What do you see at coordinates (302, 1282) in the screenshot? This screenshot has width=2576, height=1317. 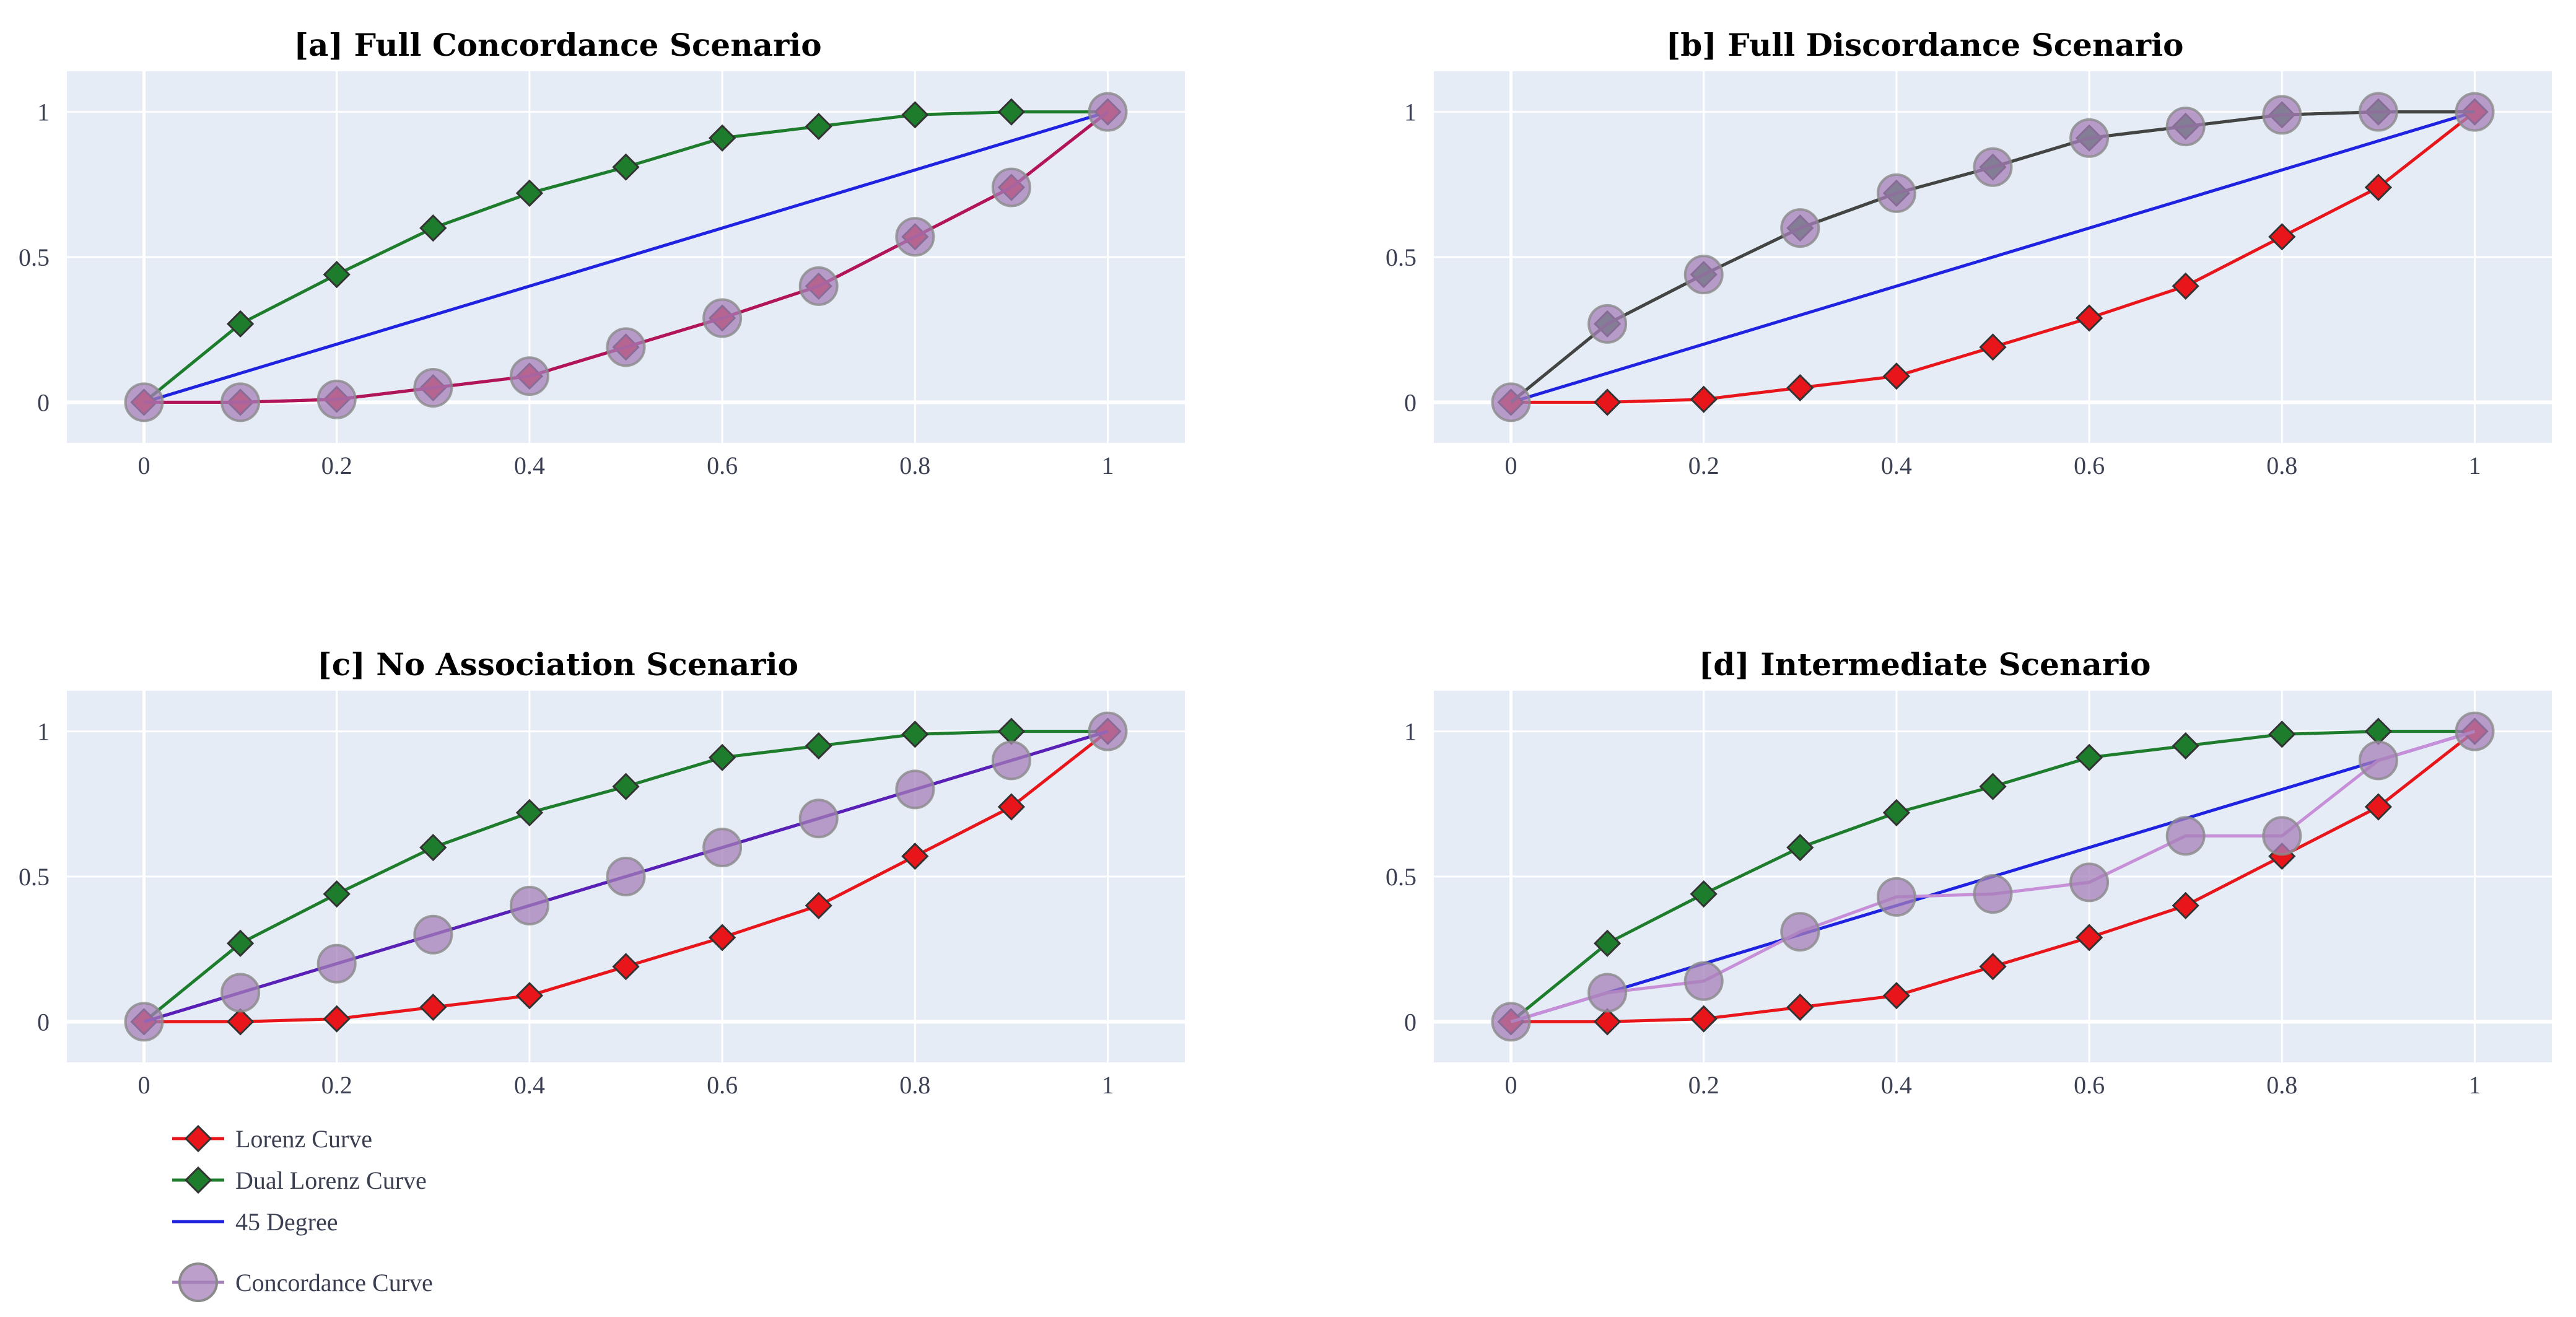 I see `legend-item-concordance-curve: Concordance Curve` at bounding box center [302, 1282].